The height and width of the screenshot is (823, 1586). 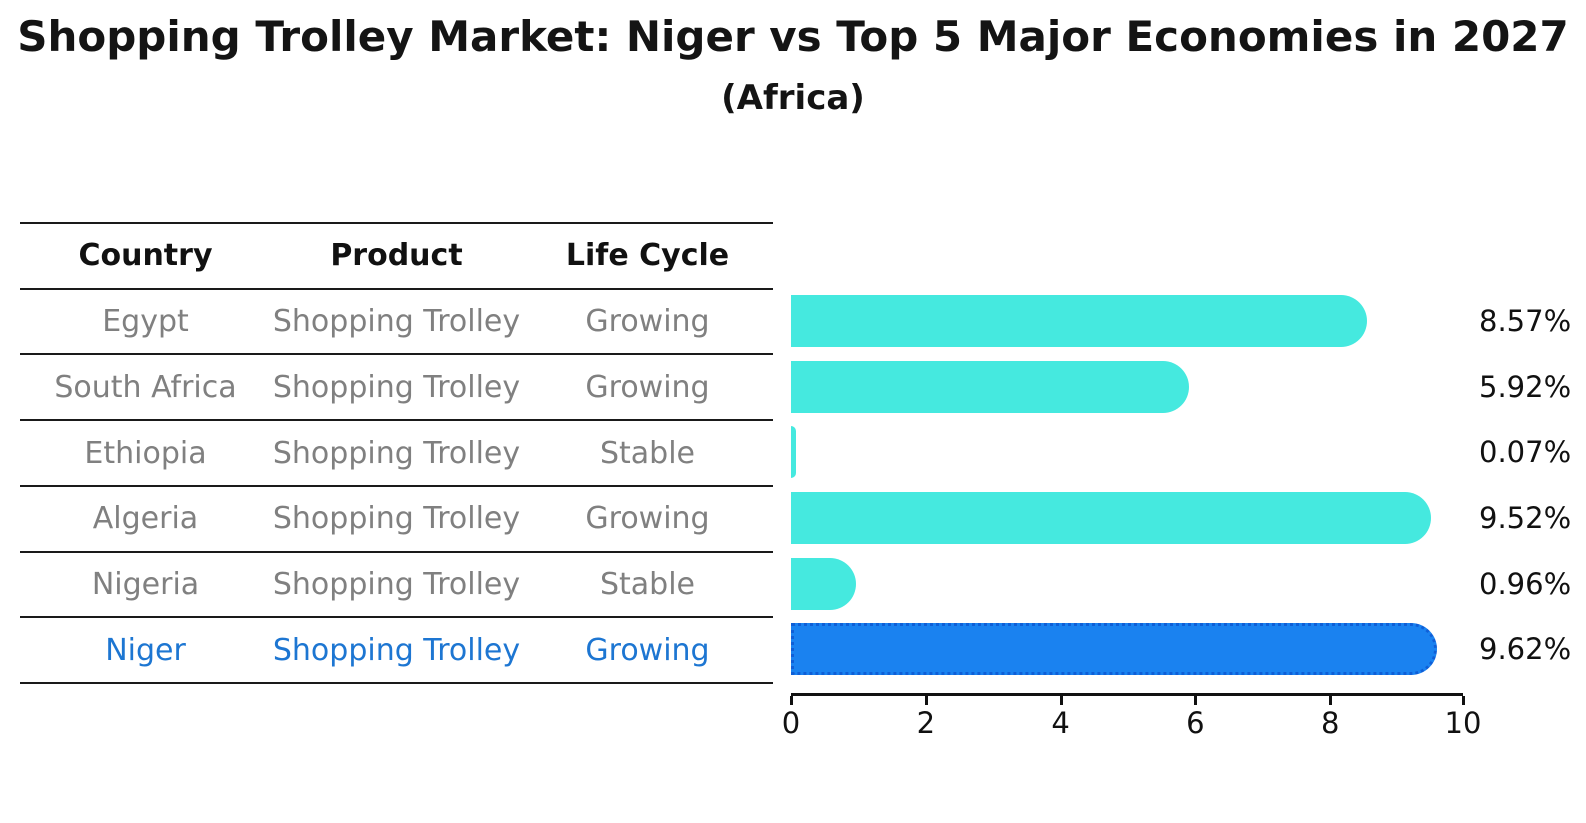 What do you see at coordinates (1525, 583) in the screenshot?
I see `value-label: 0.96%` at bounding box center [1525, 583].